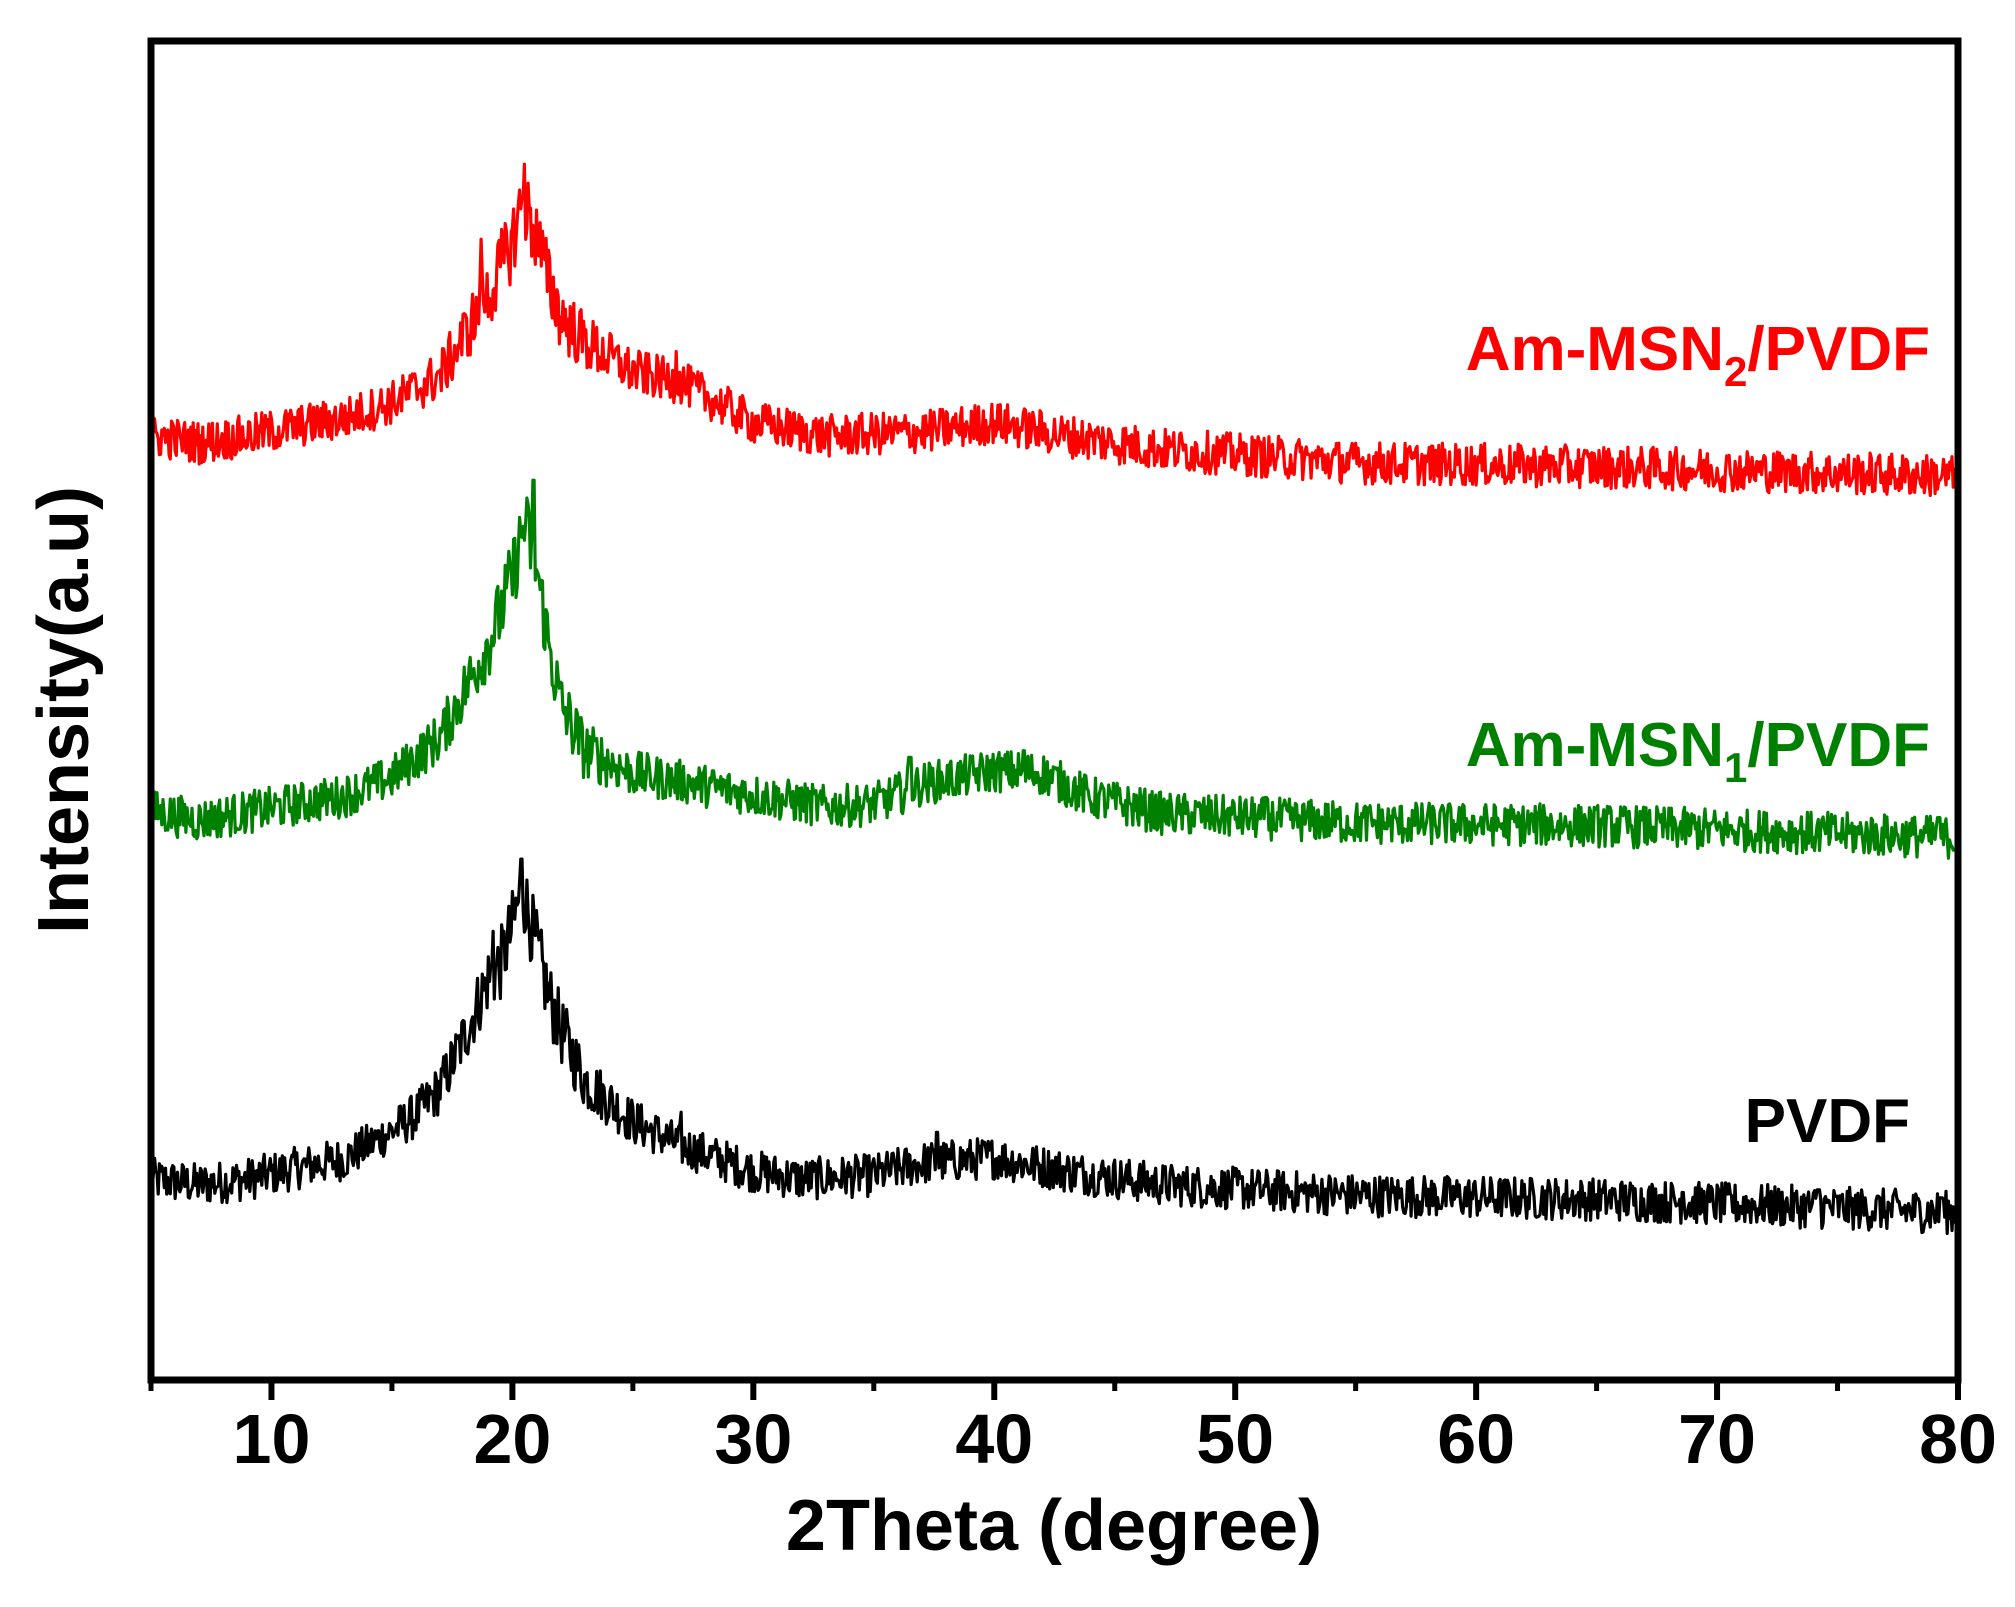 The image size is (2015, 1607). What do you see at coordinates (1698, 751) in the screenshot?
I see `series-label-am-msn1-pvdf: Am-MSN1/PVDF` at bounding box center [1698, 751].